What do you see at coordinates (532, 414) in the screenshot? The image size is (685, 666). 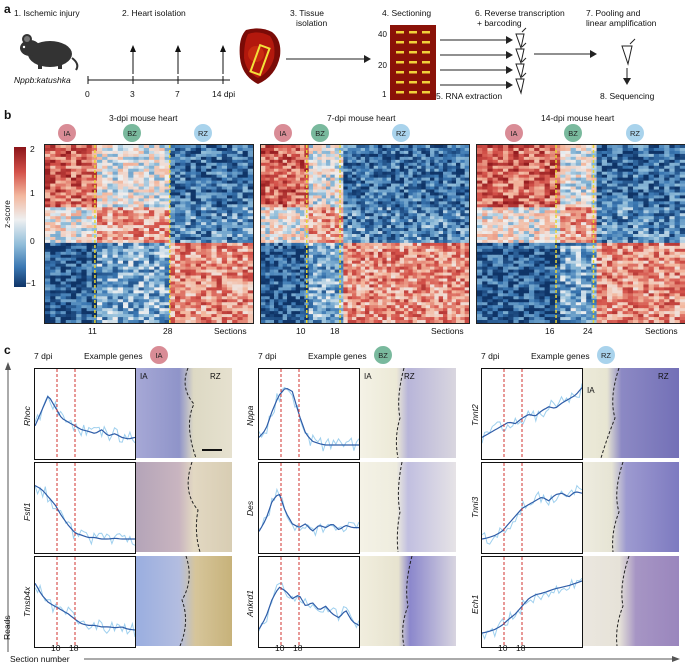 I see `plot-tnnt2` at bounding box center [532, 414].